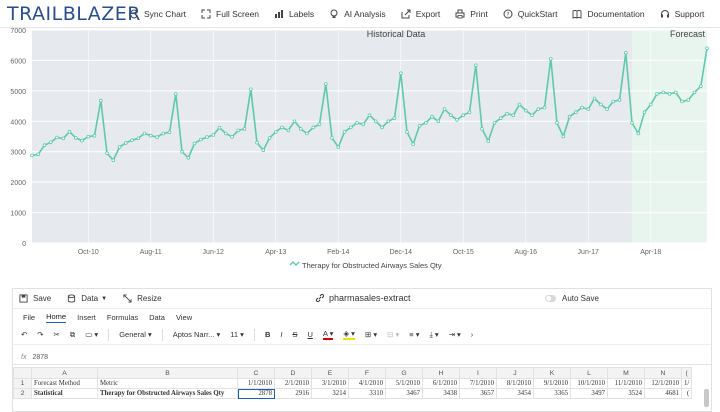  What do you see at coordinates (552, 373) in the screenshot?
I see `column-header: K` at bounding box center [552, 373].